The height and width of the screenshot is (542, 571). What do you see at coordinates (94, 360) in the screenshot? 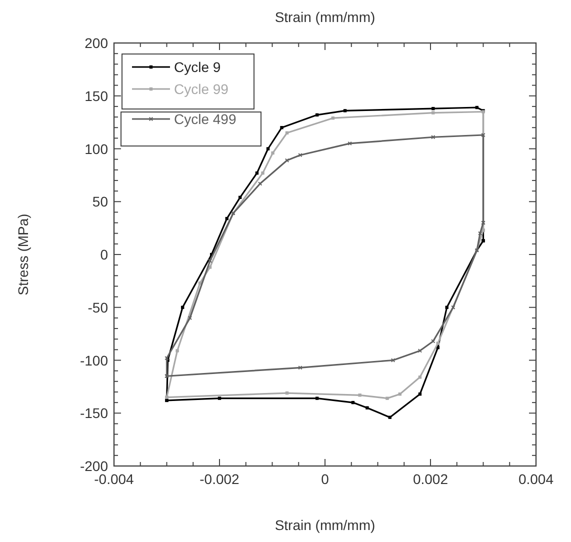
I see `y-tick-label: -100` at bounding box center [94, 360].